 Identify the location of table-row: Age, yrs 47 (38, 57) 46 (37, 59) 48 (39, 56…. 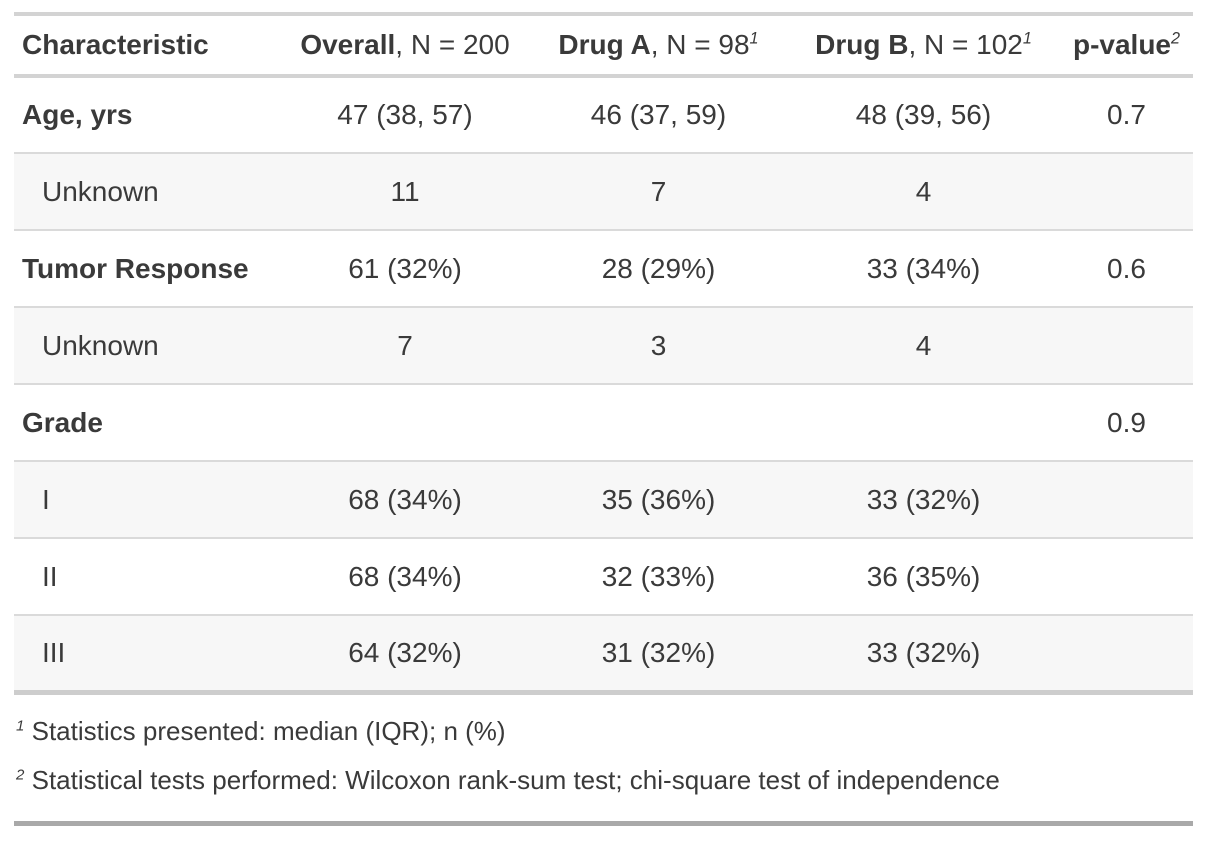
(603, 114).